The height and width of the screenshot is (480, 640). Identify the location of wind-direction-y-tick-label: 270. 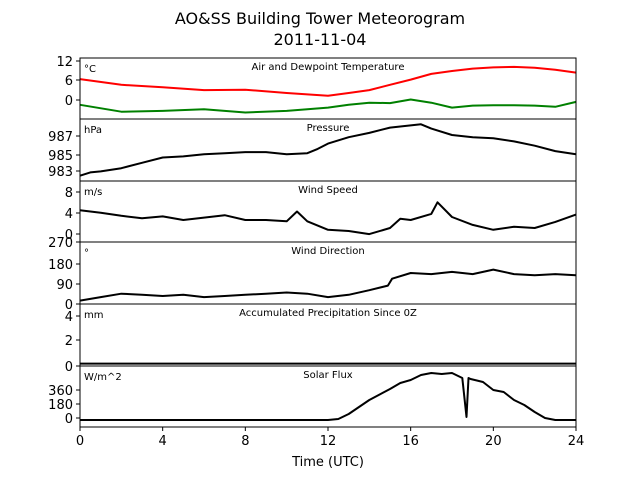
(60, 243).